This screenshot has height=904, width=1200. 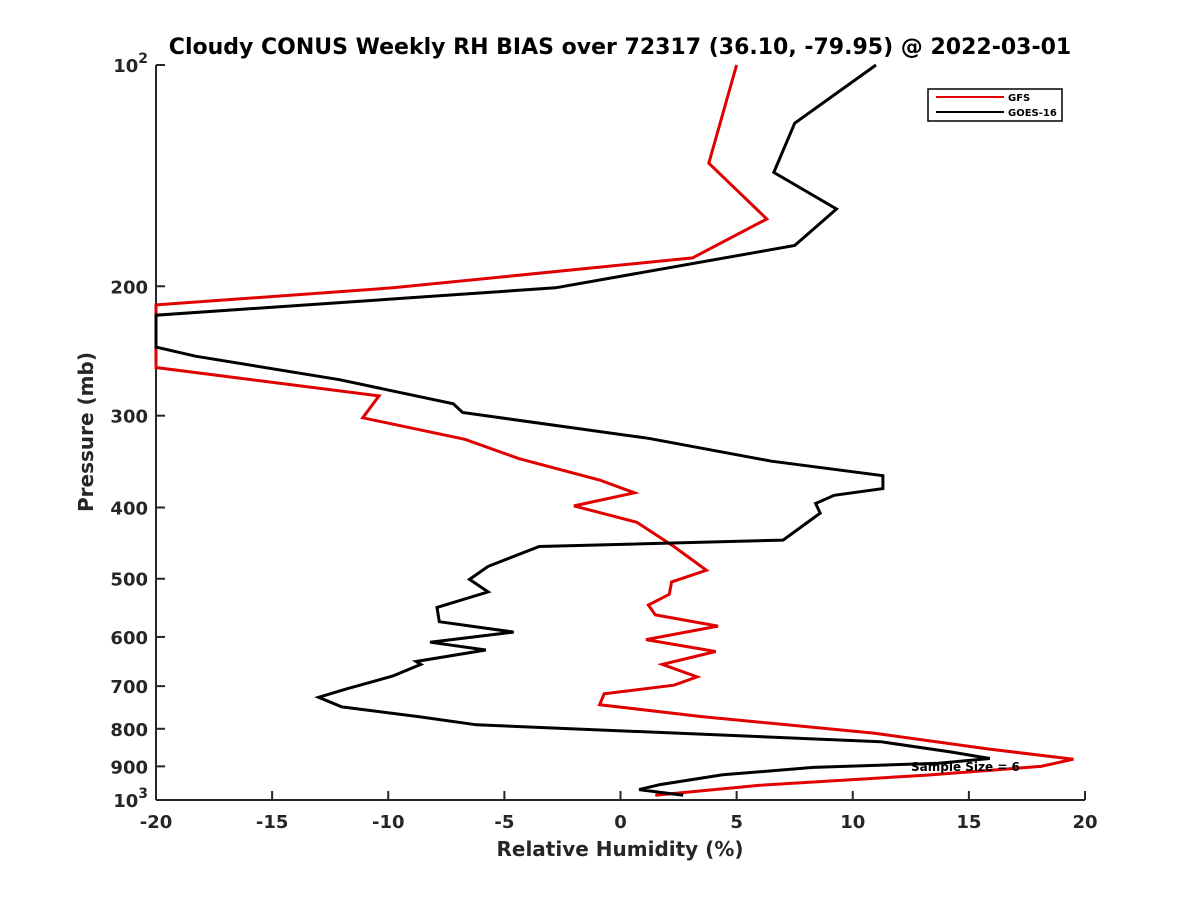 I want to click on y-tick-label: 800, so click(x=129, y=730).